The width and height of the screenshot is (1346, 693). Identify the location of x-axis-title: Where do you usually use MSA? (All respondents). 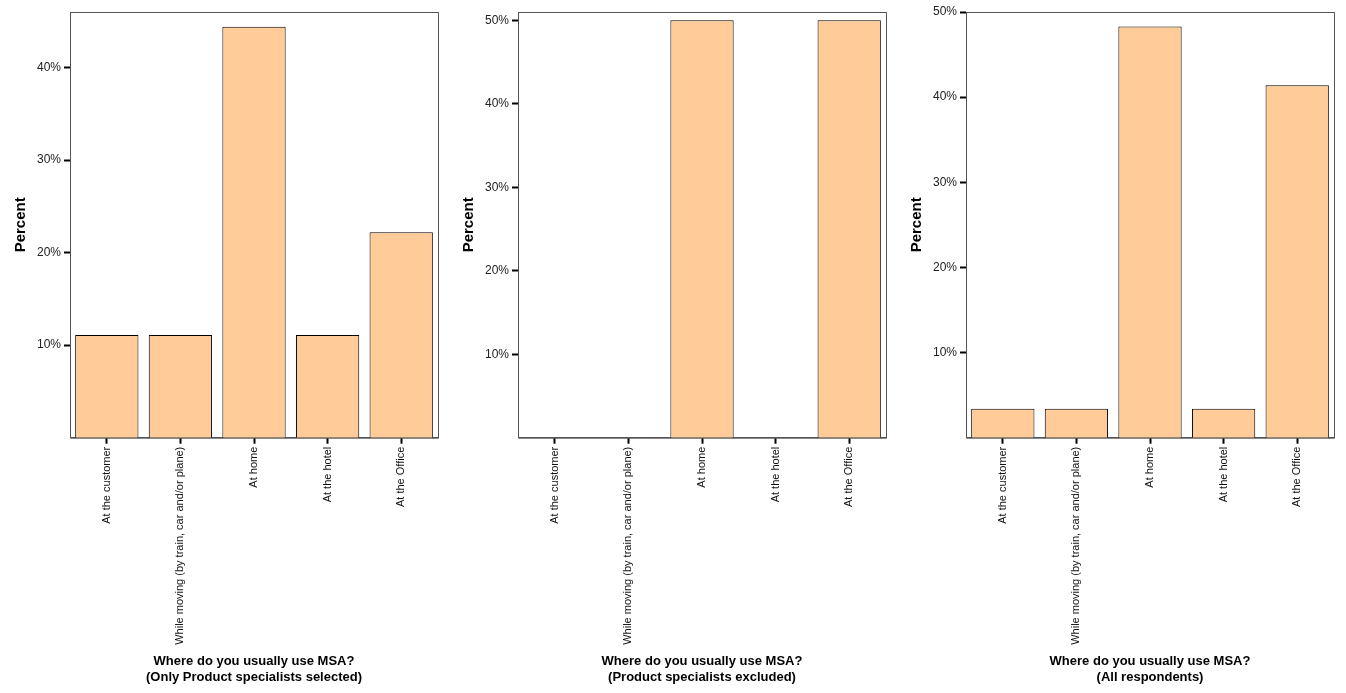
(1150, 668).